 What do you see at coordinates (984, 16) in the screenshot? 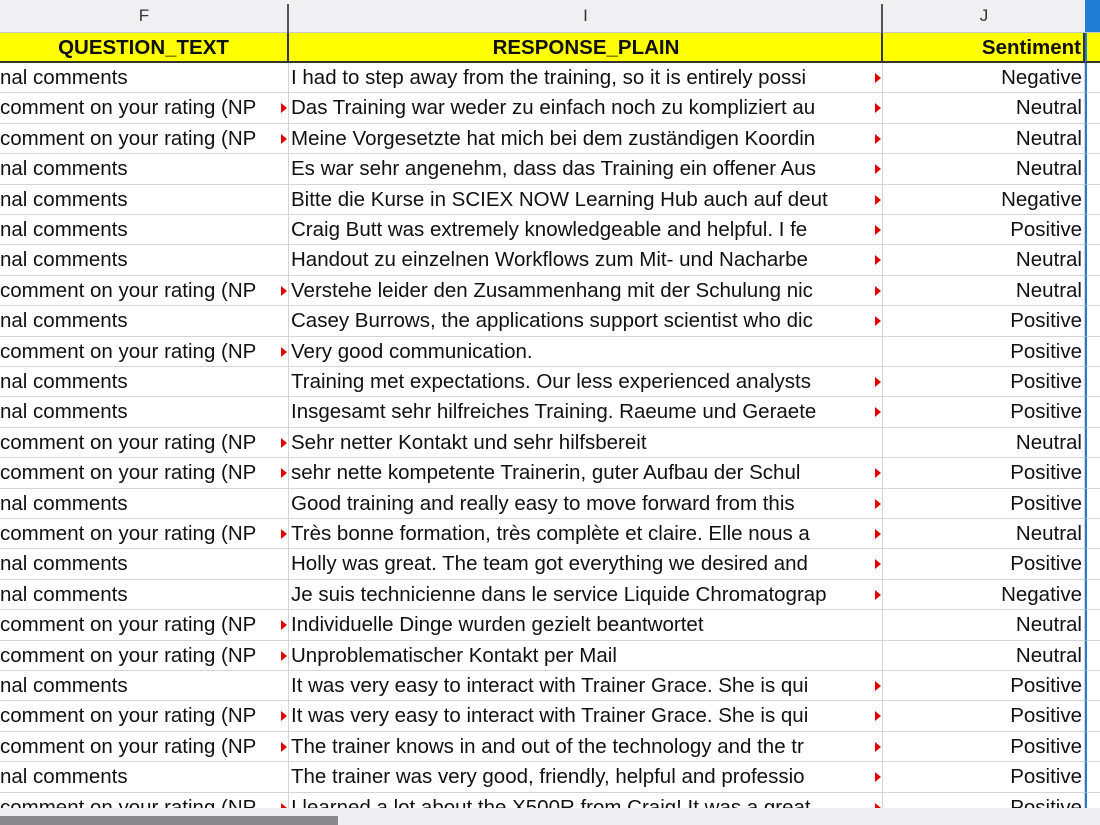
I see `column-header-j: J` at bounding box center [984, 16].